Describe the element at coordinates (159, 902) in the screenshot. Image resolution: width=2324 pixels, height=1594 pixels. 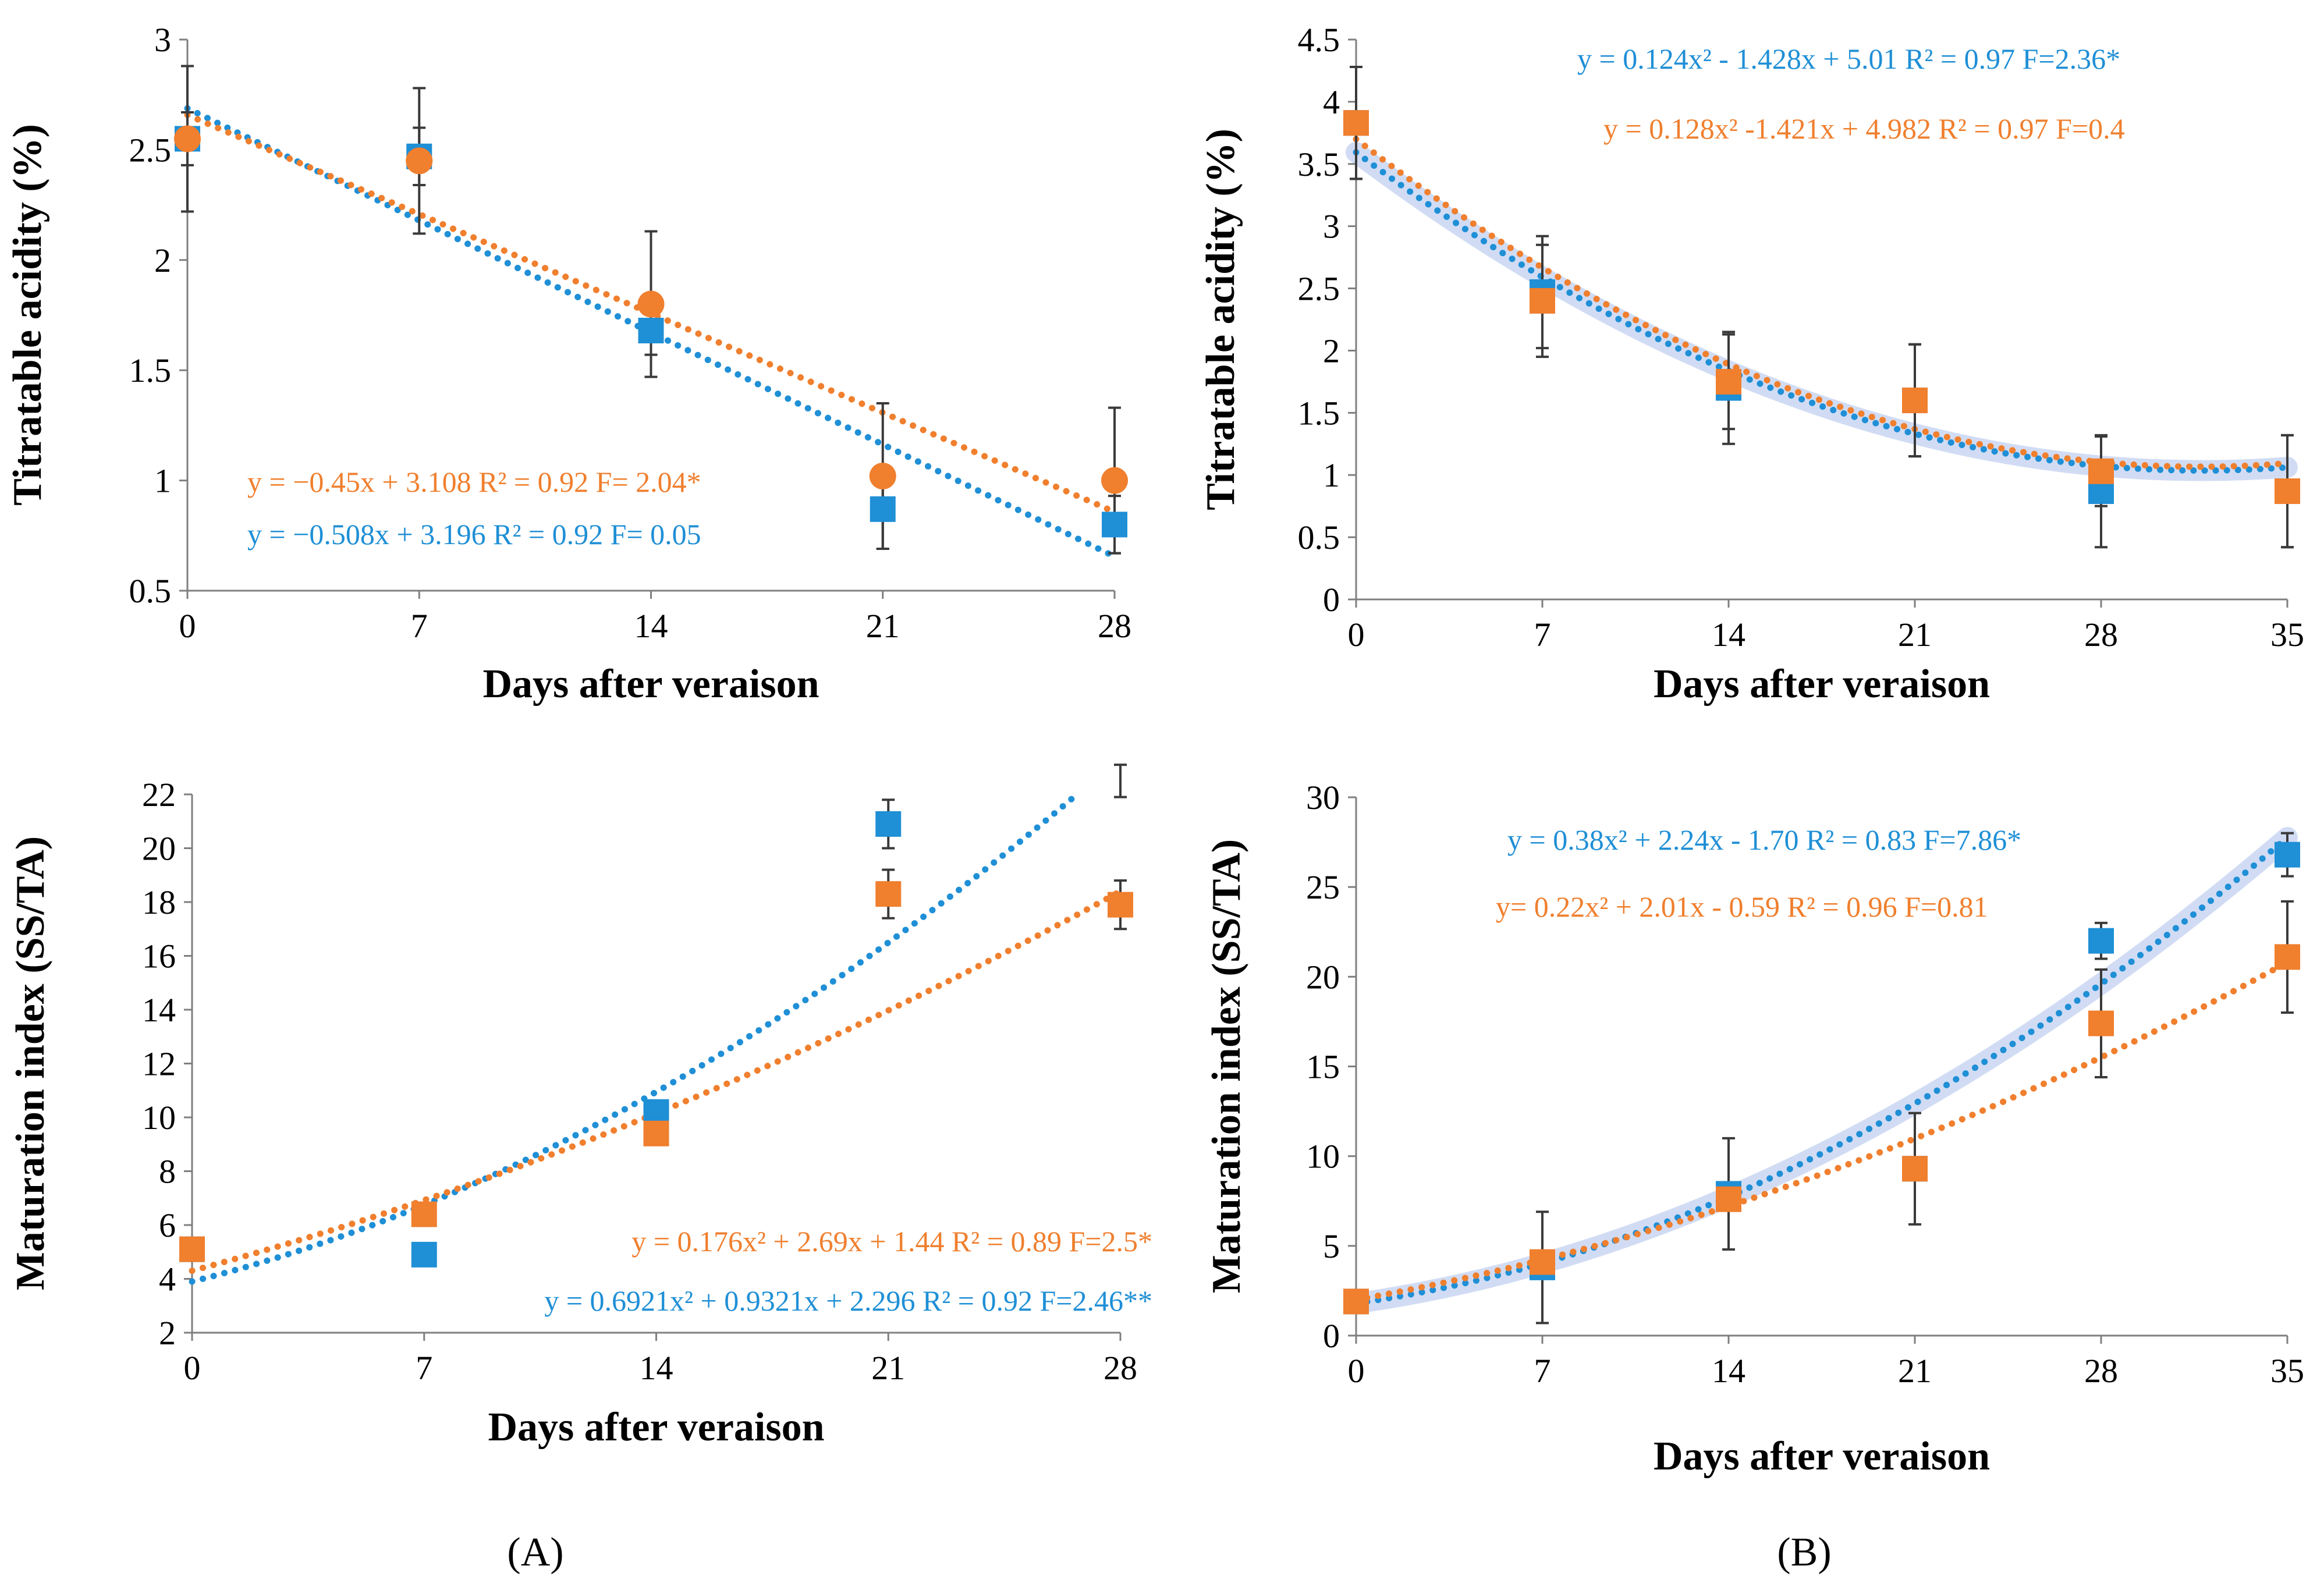
I see `y-tick-label: 18` at that location.